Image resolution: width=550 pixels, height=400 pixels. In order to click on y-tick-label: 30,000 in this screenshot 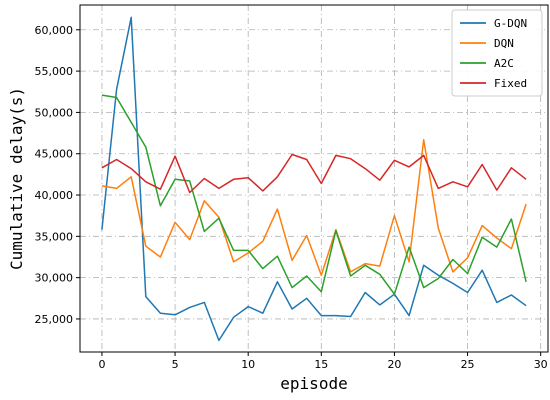, I will do `click(54, 278)`.